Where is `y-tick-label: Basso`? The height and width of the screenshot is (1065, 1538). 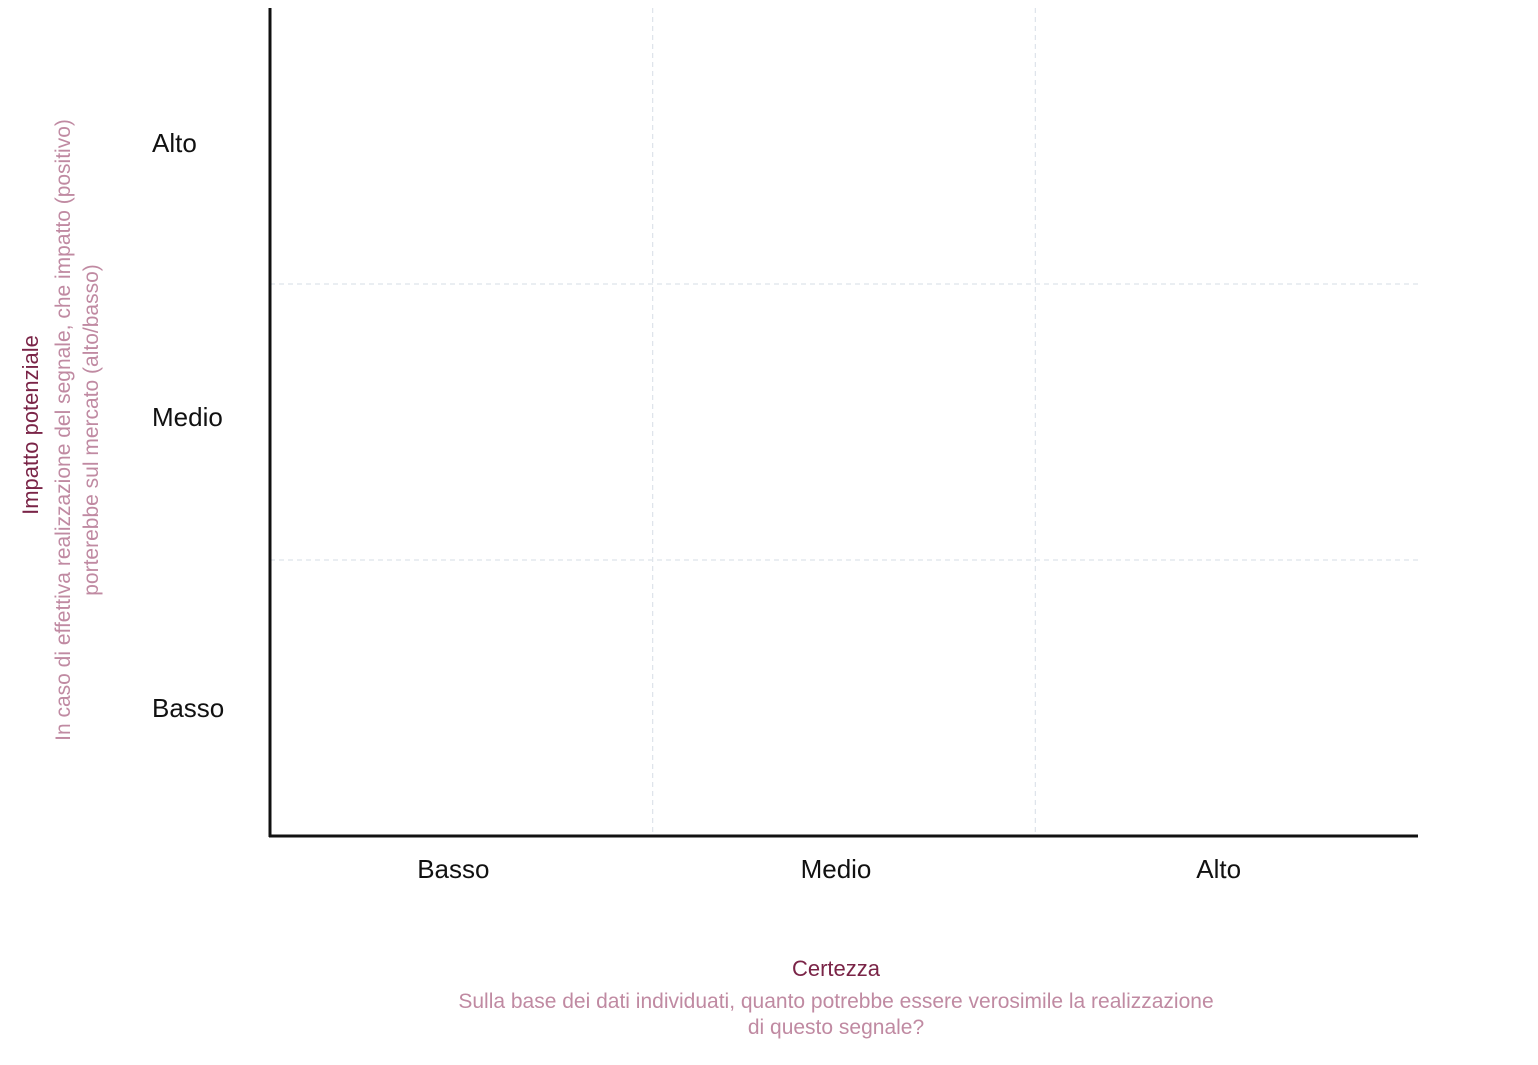 y-tick-label: Basso is located at coordinates (188, 708).